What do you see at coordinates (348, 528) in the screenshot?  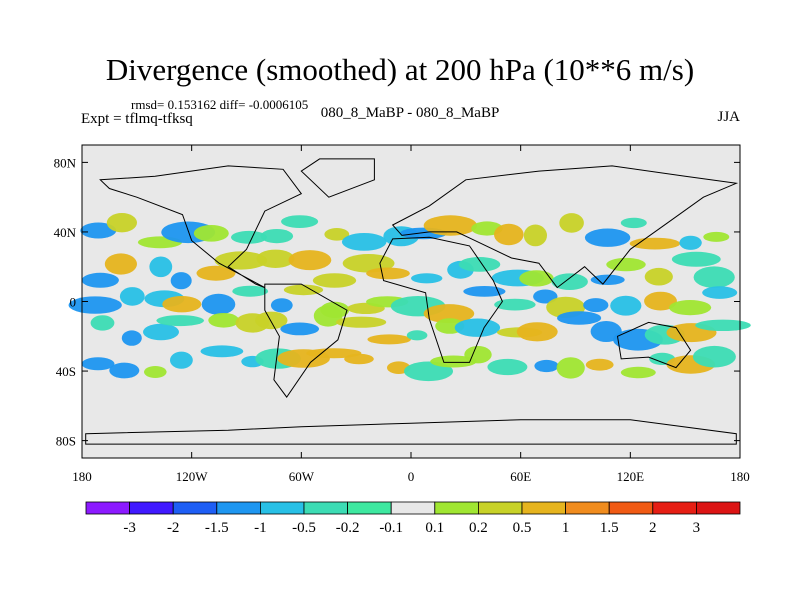 I see `colorbar-label: -0.2` at bounding box center [348, 528].